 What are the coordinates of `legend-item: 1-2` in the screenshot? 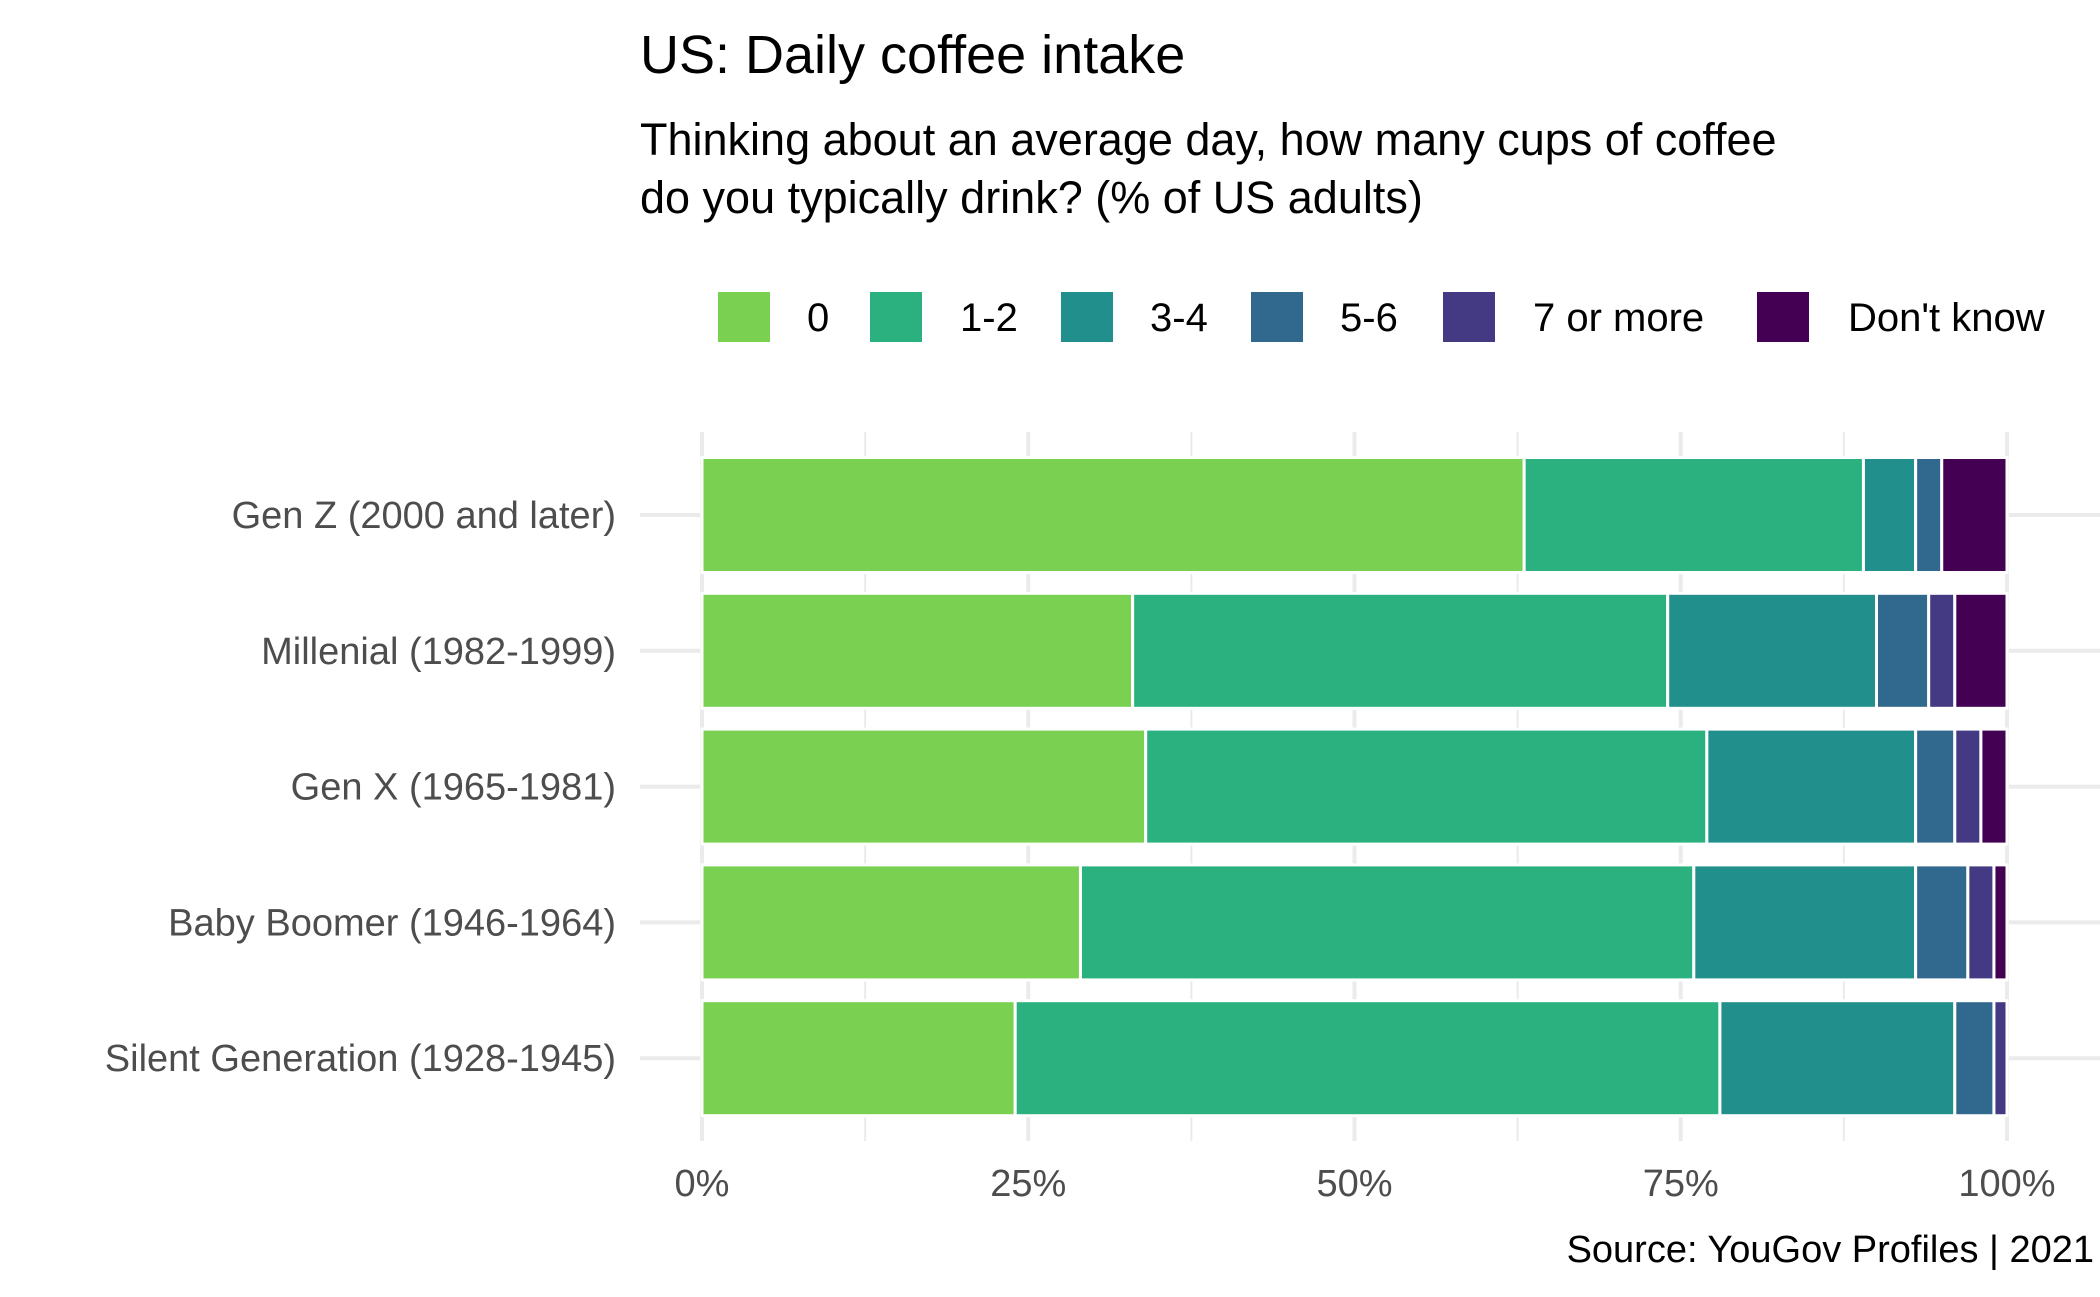 It's located at (944, 317).